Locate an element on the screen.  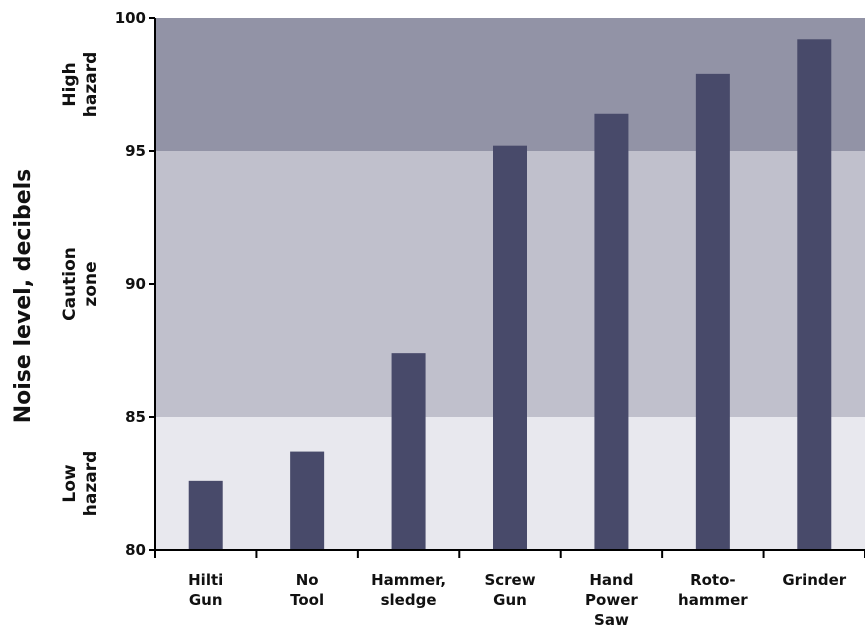
y-tick-label-2: 90 is located at coordinates (135, 284).